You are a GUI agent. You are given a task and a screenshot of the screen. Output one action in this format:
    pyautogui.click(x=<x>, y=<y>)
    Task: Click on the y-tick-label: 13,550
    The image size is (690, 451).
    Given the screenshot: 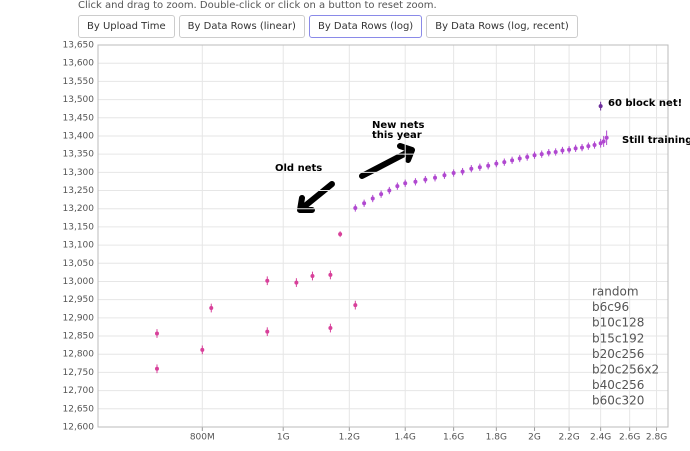 What is the action you would take?
    pyautogui.click(x=79, y=82)
    